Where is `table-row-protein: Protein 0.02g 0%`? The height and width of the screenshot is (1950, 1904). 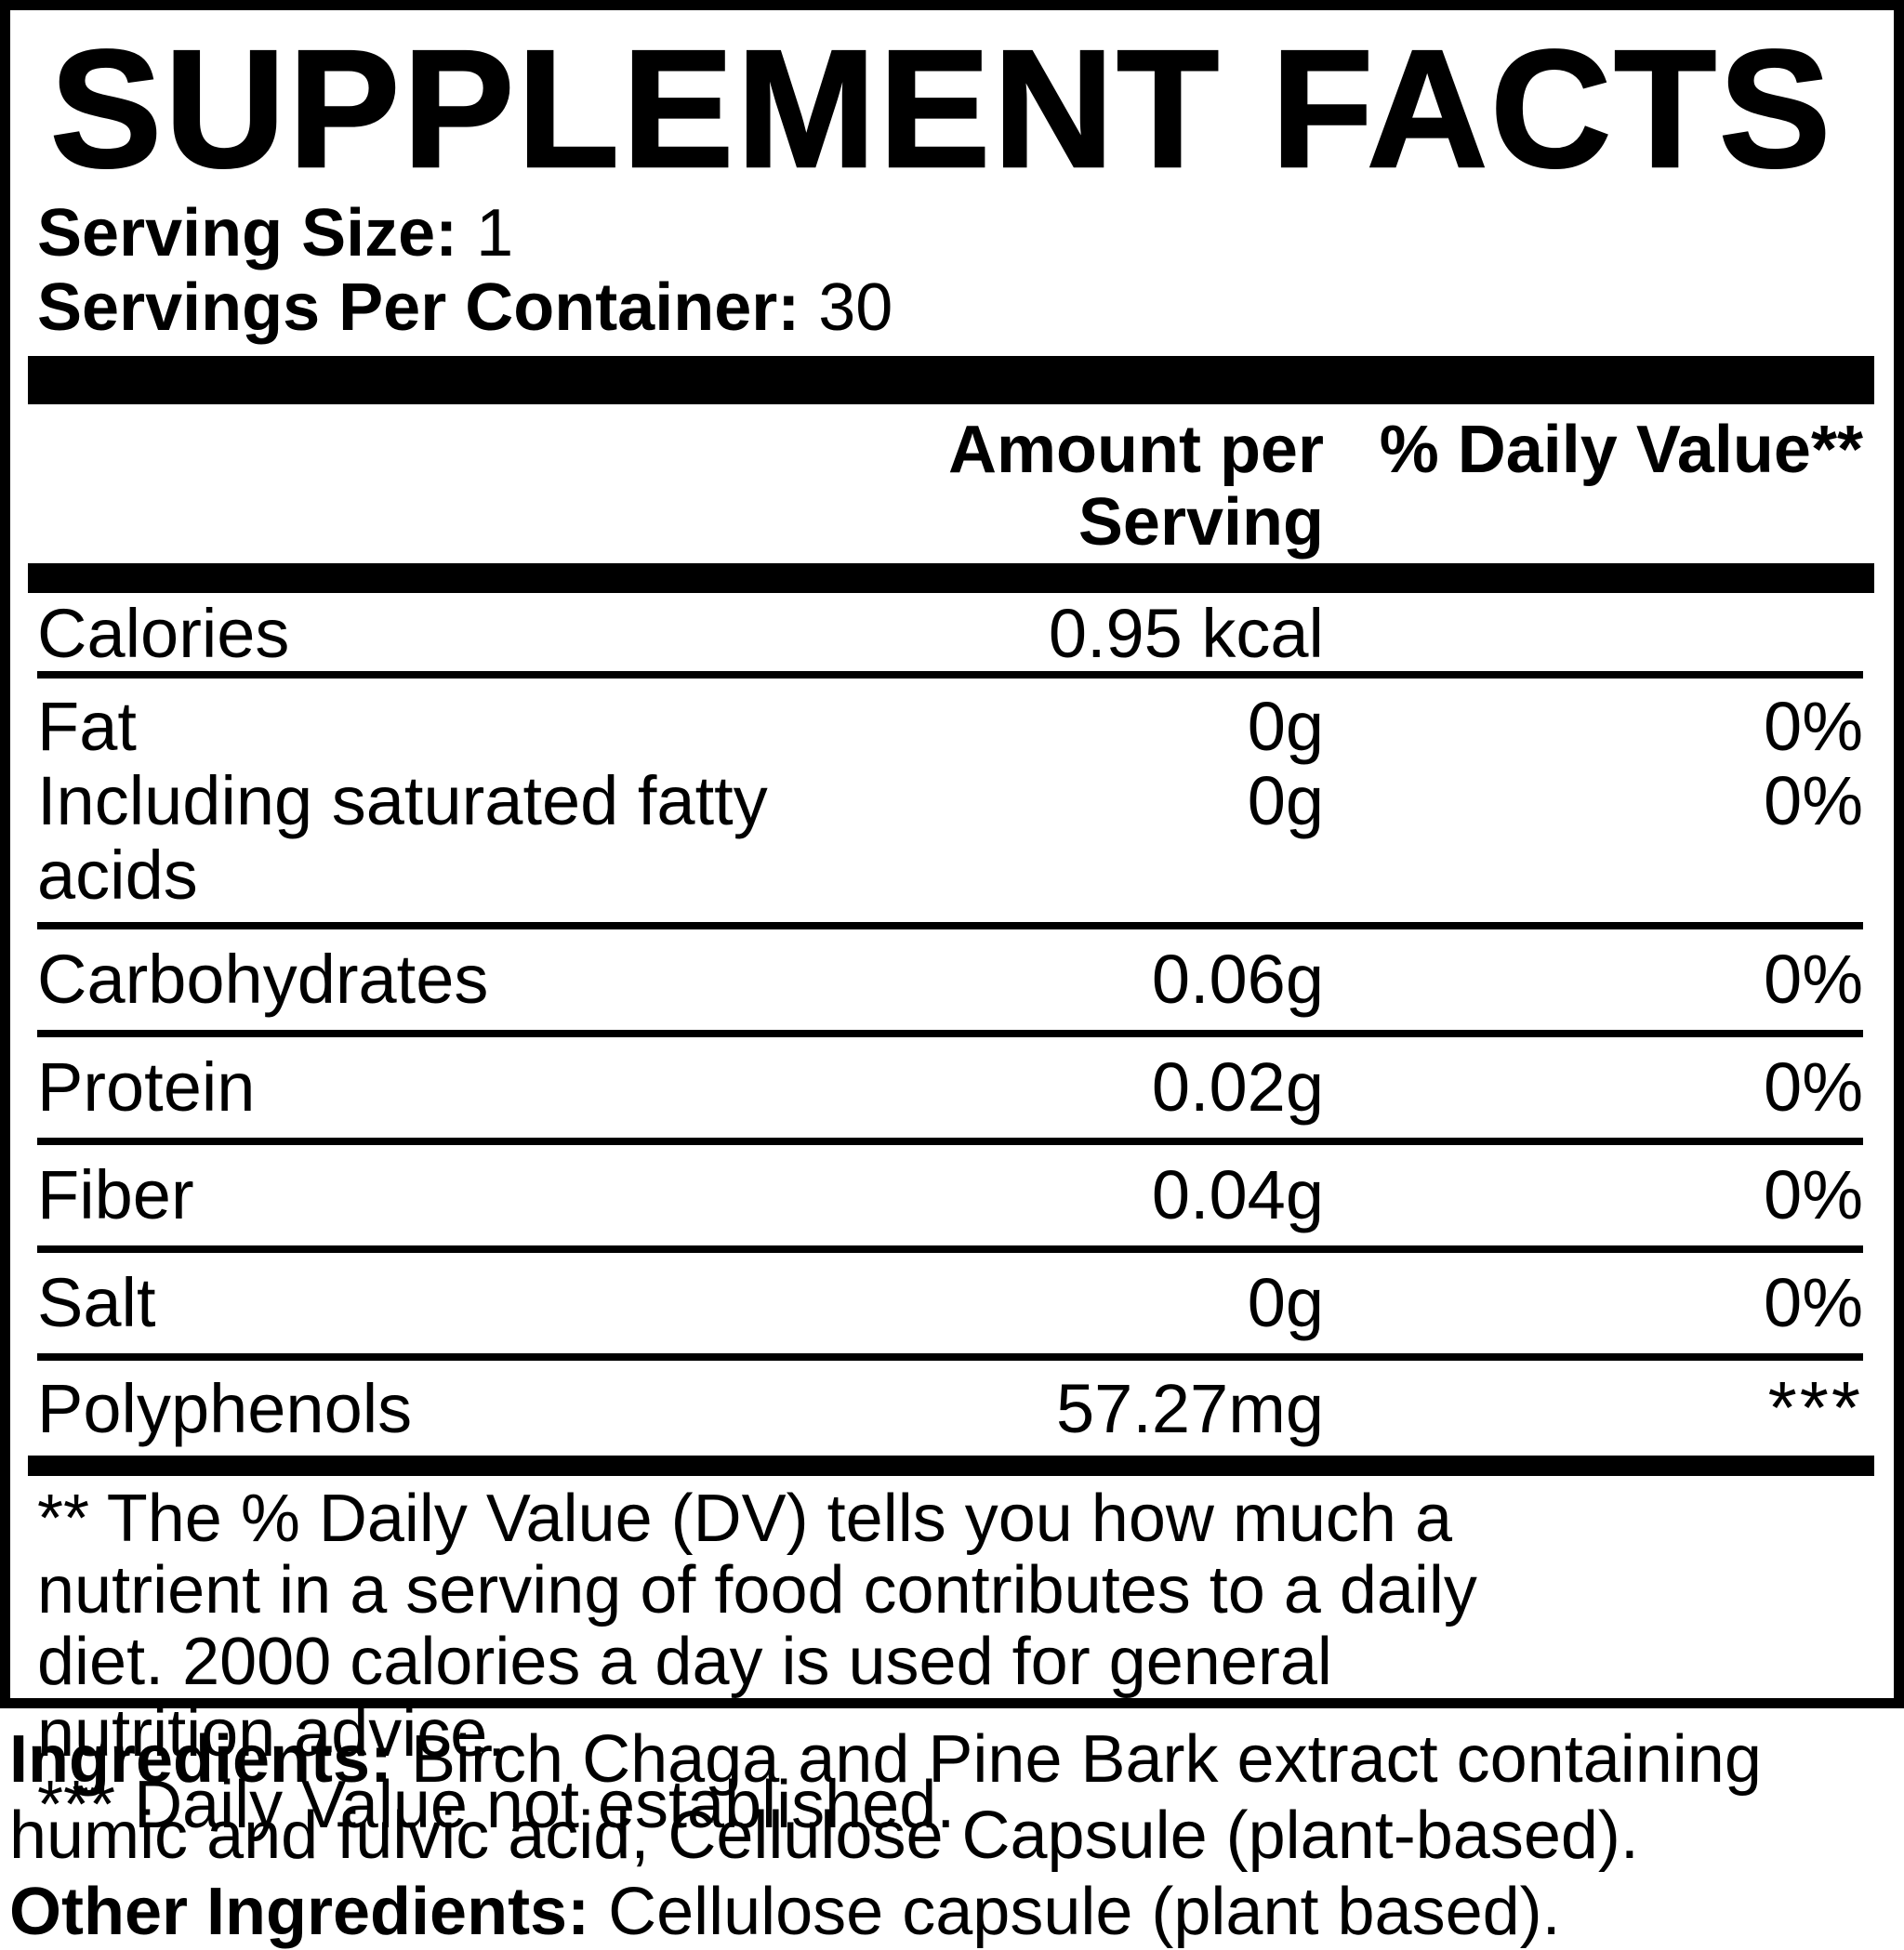
table-row-protein: Protein 0.02g 0% is located at coordinates (950, 1087).